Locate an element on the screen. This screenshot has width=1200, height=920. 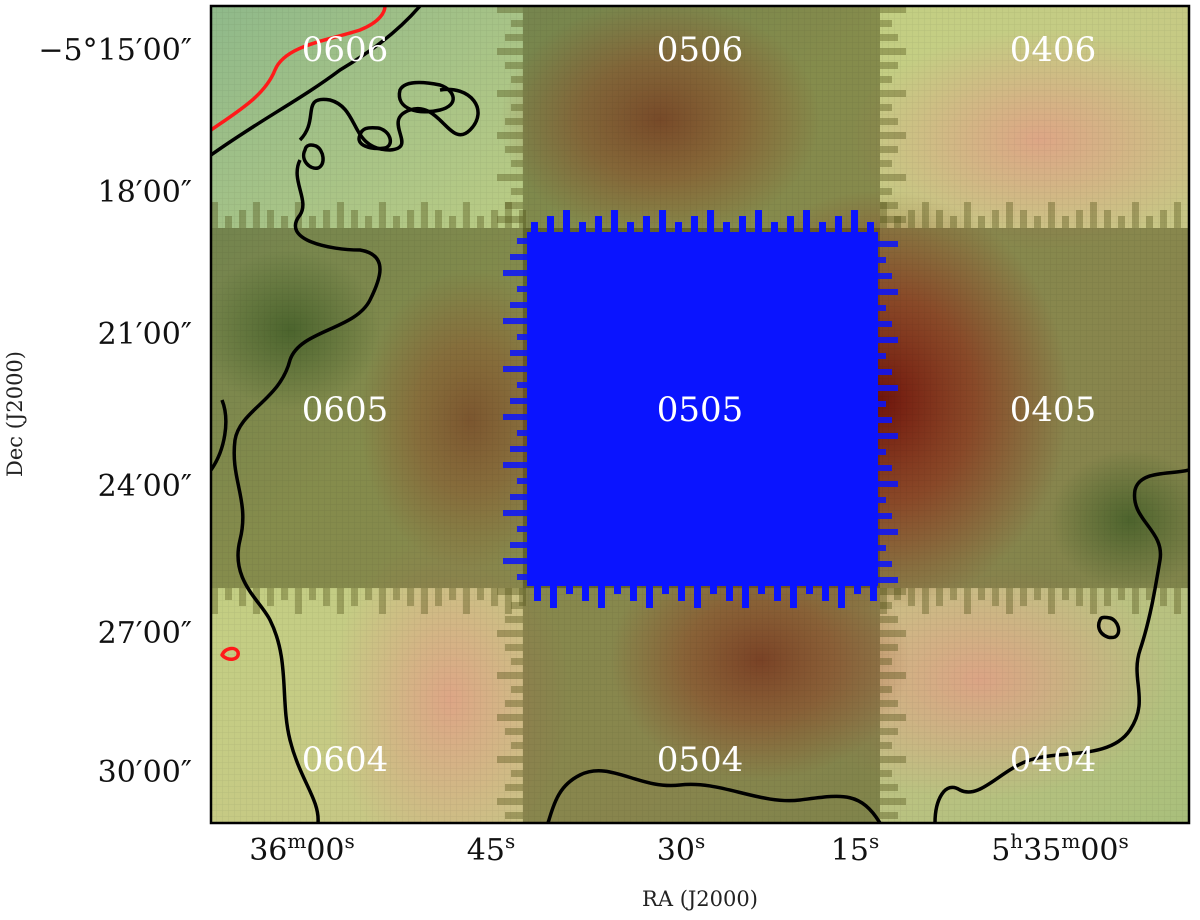
contour-lines-red is located at coordinates (299, 333).